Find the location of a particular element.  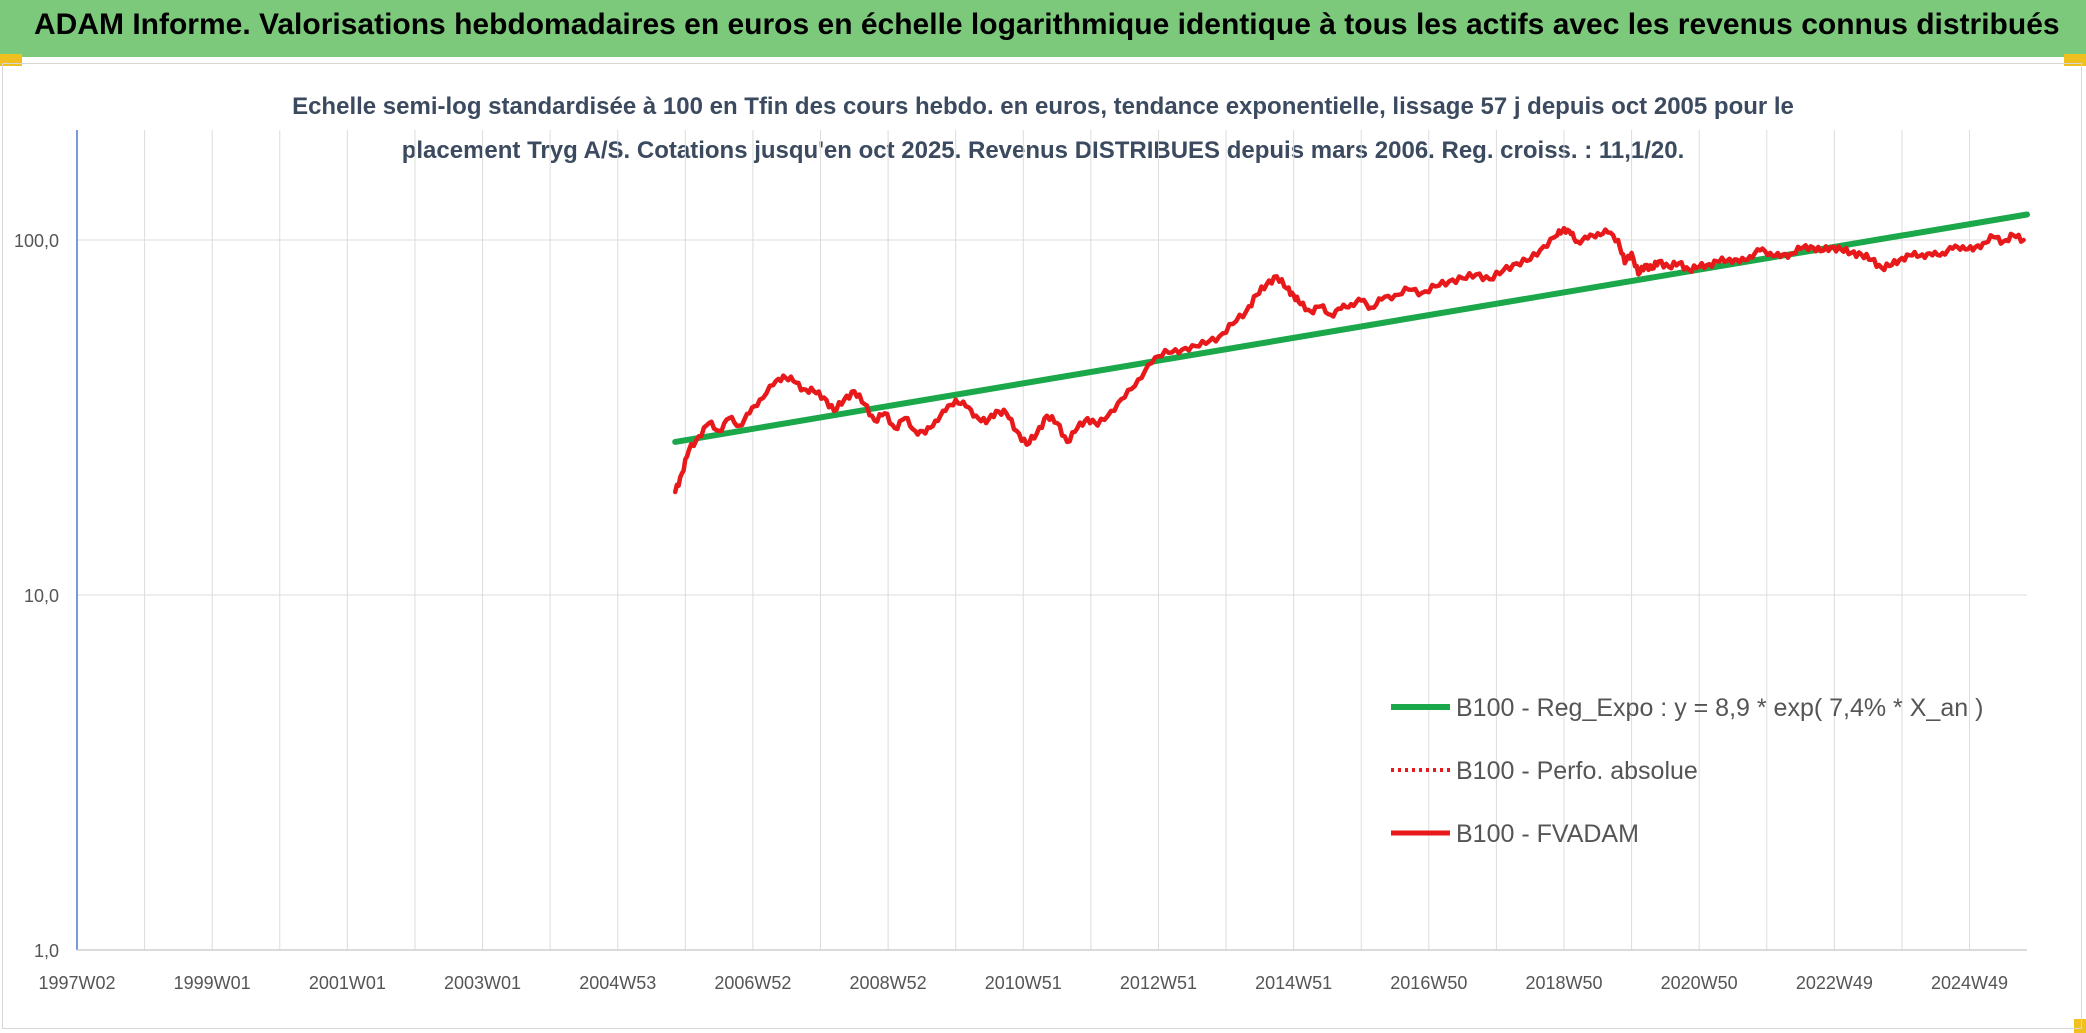

y-tick-label: 100,0 is located at coordinates (36, 241).